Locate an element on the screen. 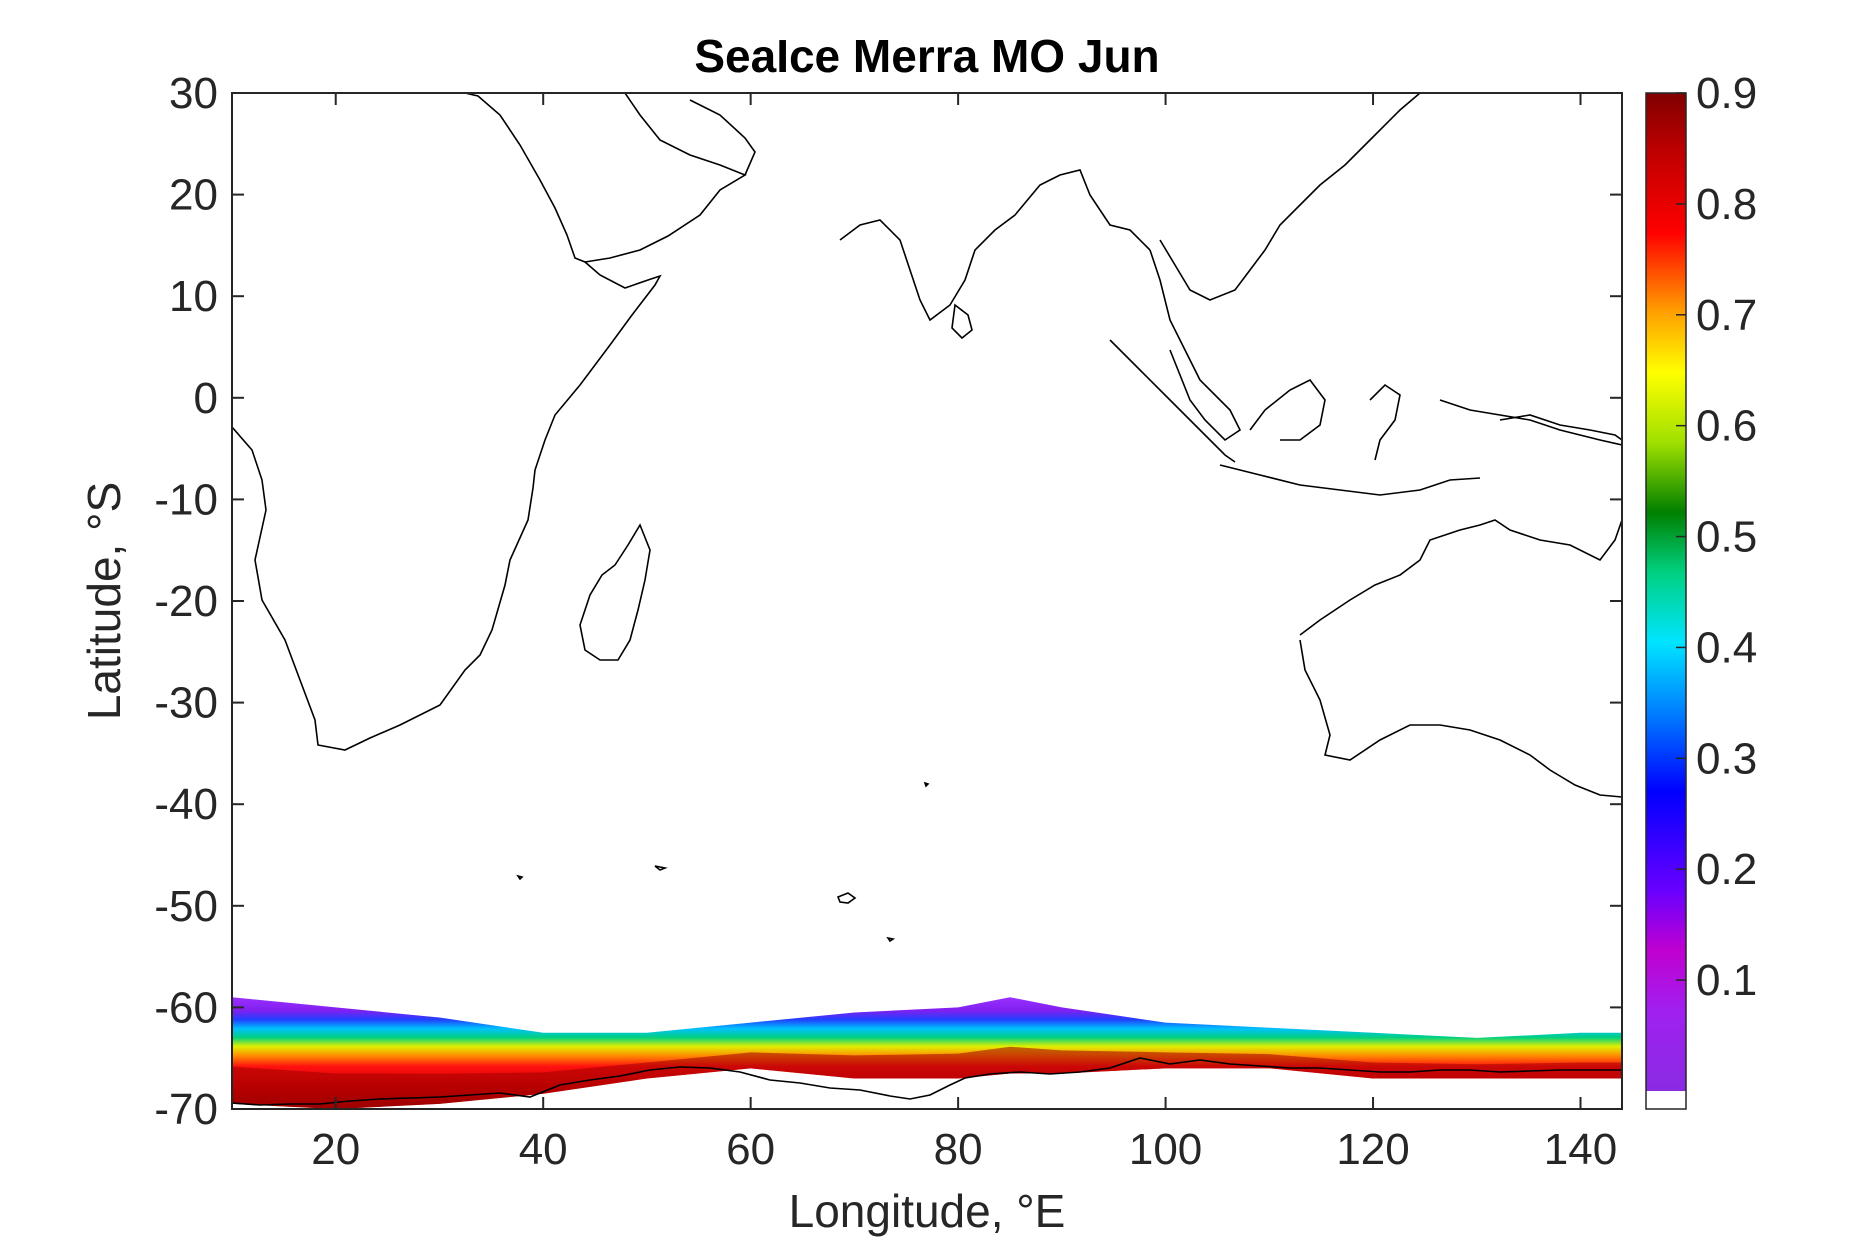 Image resolution: width=1875 pixels, height=1250 pixels. x-tick-label: 140 is located at coordinates (1580, 1149).